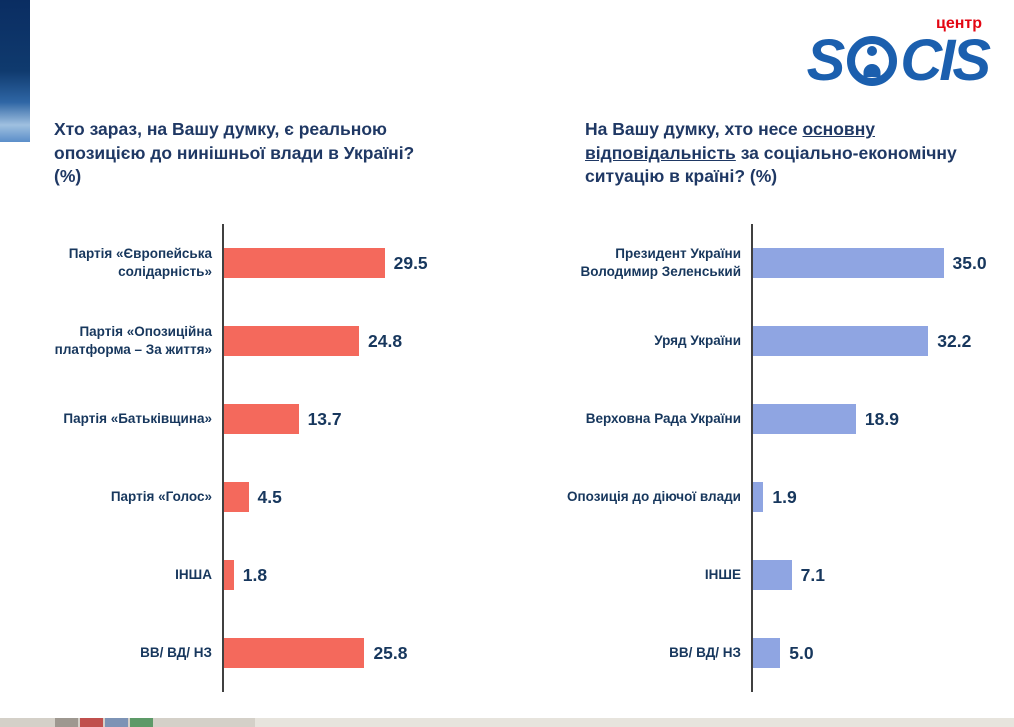 The image size is (1014, 727). I want to click on chart-title-segment: На Вашу думку, хто несе, so click(694, 129).